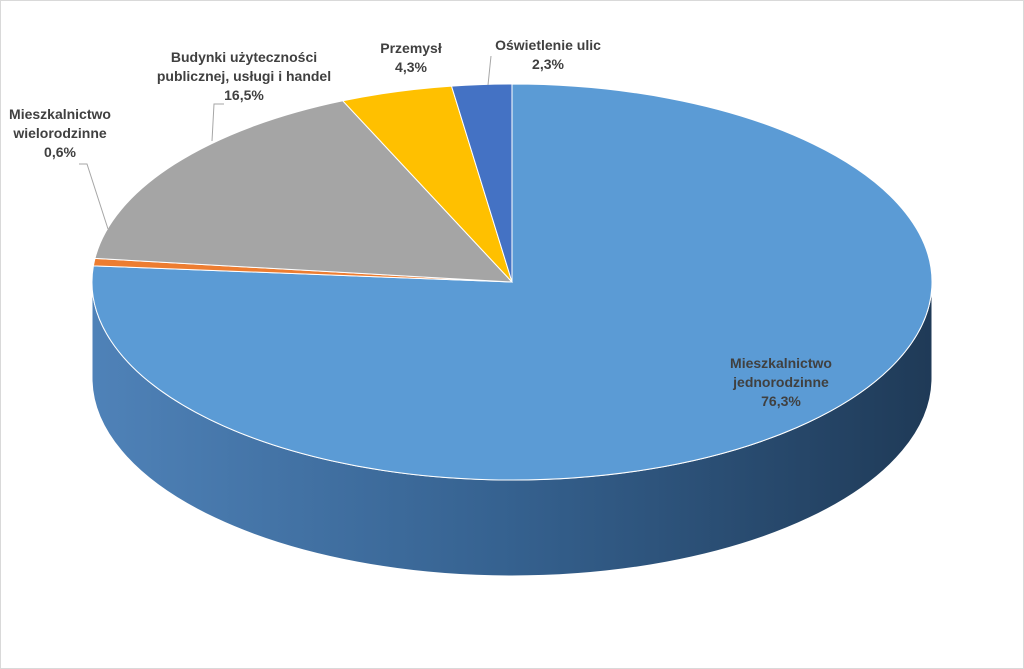 The height and width of the screenshot is (669, 1024). Describe the element at coordinates (411, 48) in the screenshot. I see `data-label-category-3: Przemysł` at that location.